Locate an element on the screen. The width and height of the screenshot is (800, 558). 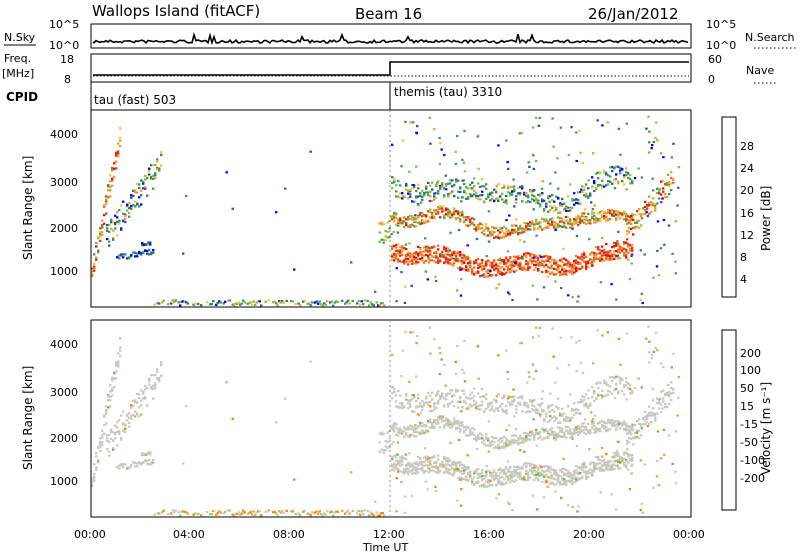
vel-cbar-tick-50: 50 is located at coordinates (747, 388).